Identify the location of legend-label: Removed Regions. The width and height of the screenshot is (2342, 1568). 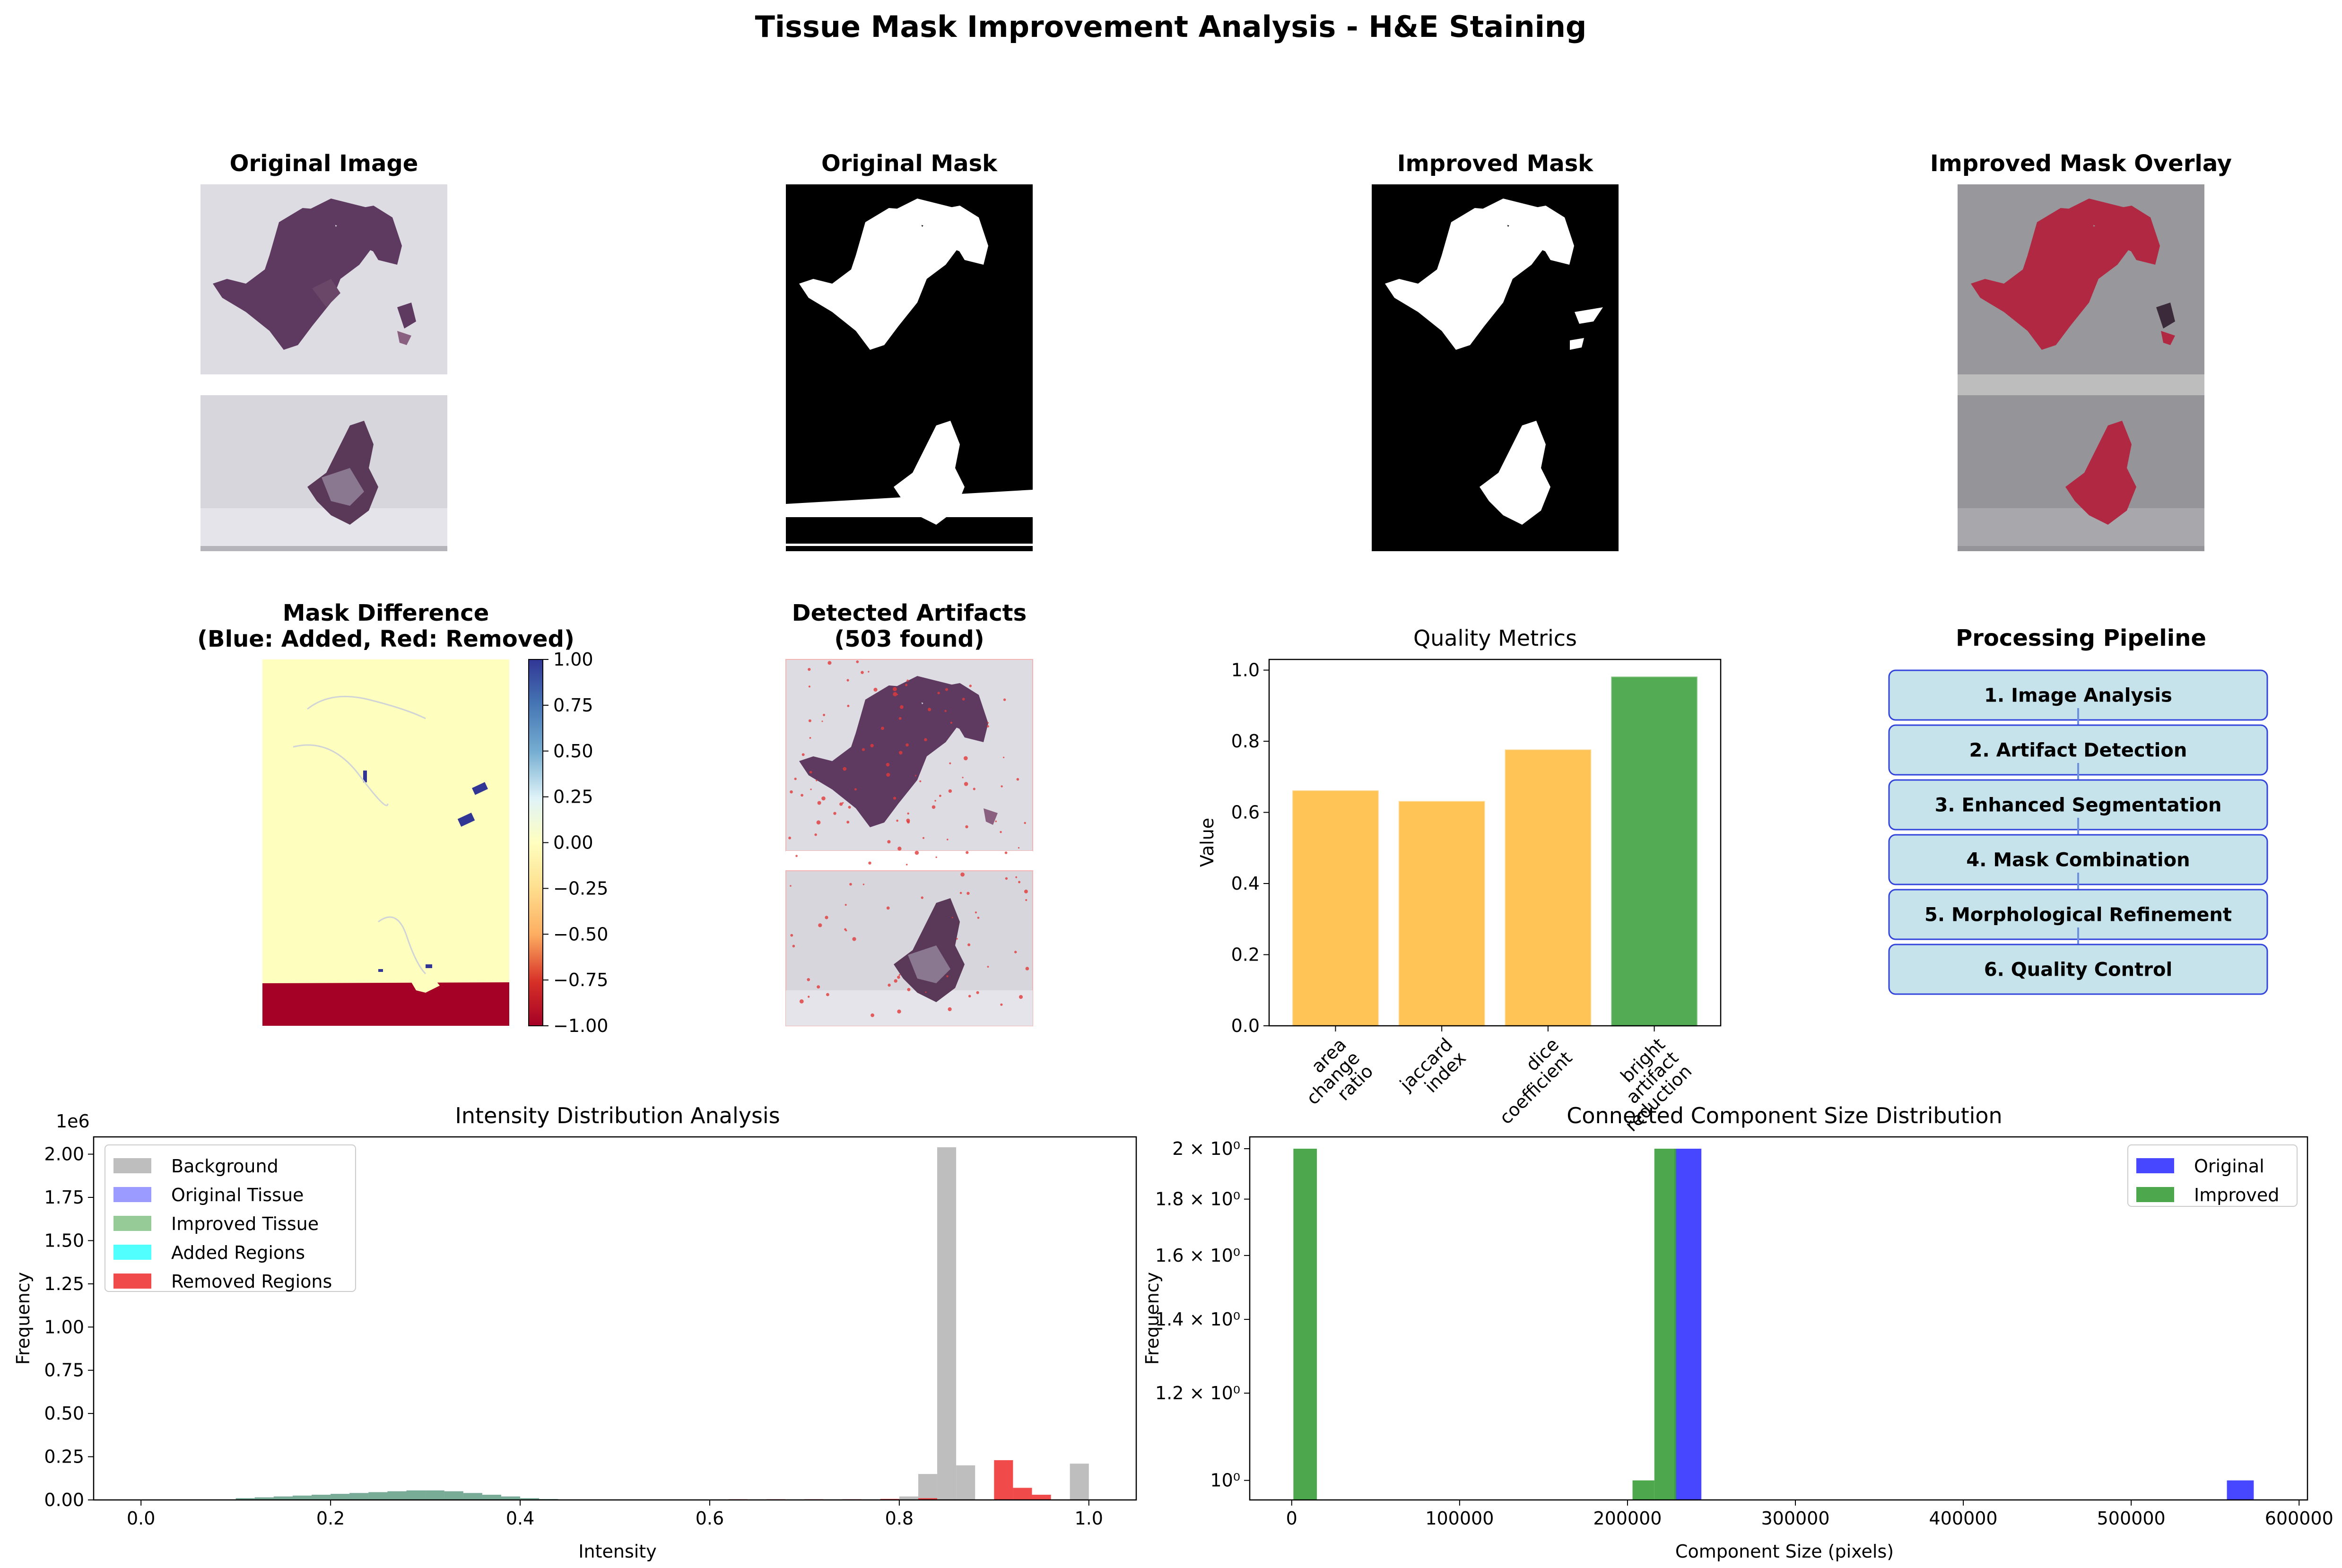
(252, 1281).